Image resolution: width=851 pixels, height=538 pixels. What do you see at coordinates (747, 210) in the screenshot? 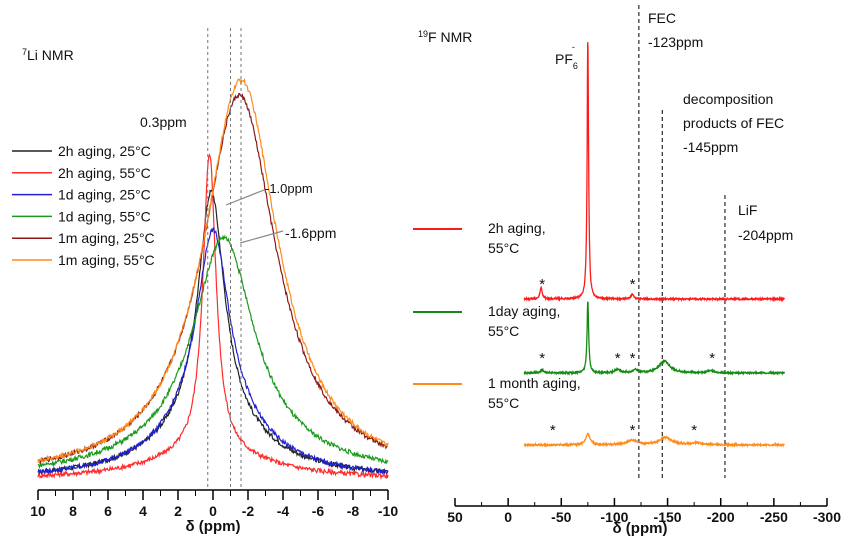
I see `lif-label: LiF` at bounding box center [747, 210].